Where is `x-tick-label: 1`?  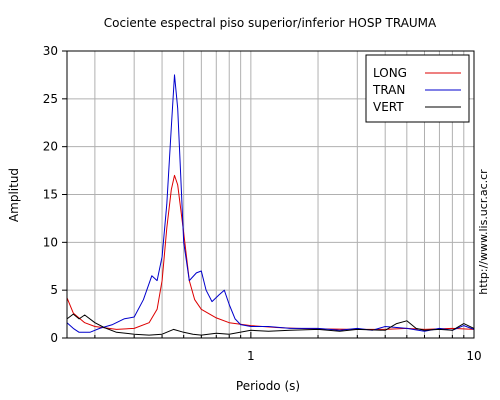 x-tick-label: 1 is located at coordinates (251, 356).